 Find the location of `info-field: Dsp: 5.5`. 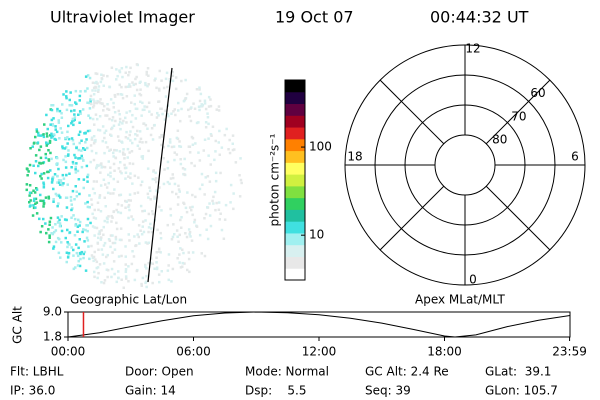

info-field: Dsp: 5.5 is located at coordinates (276, 391).